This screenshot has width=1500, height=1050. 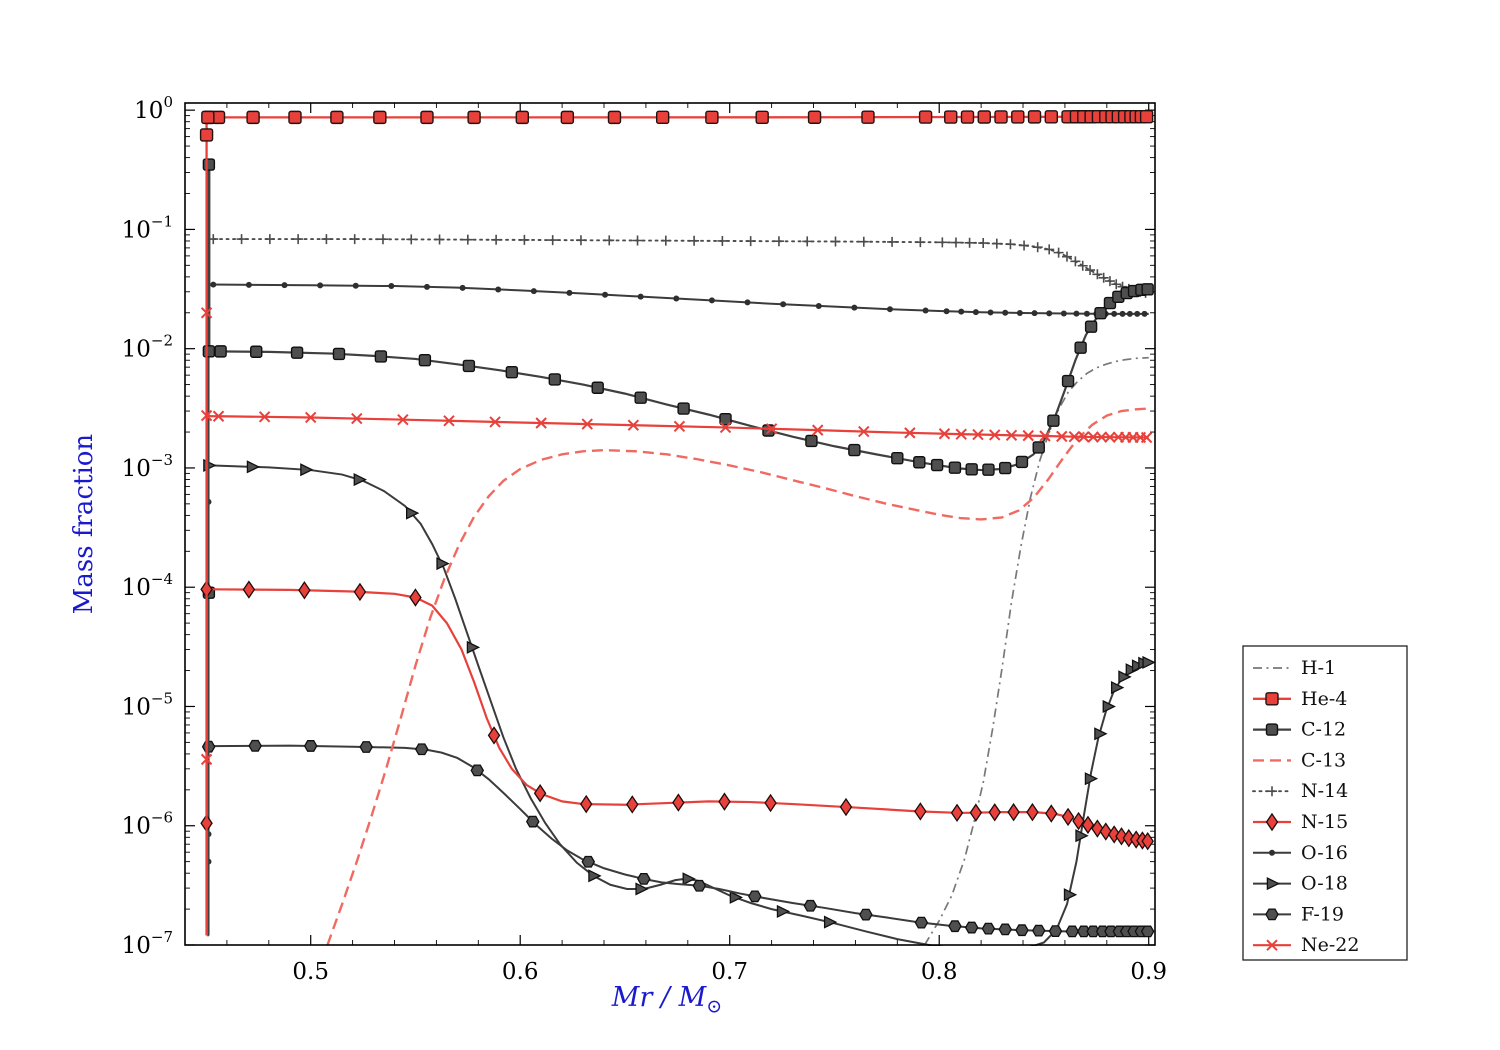 What do you see at coordinates (1299, 760) in the screenshot?
I see `legend-item-C-13: C-13` at bounding box center [1299, 760].